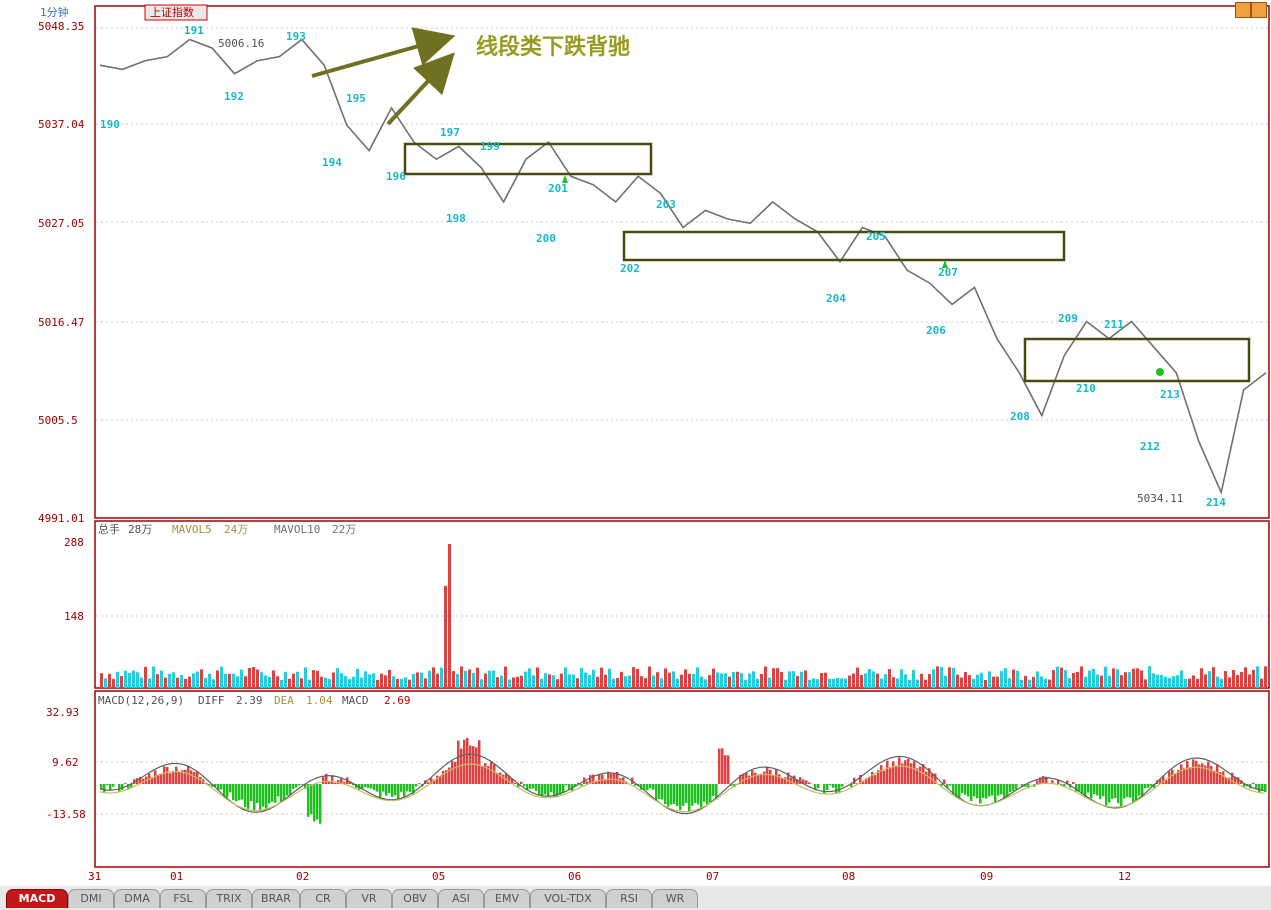  Describe the element at coordinates (137, 898) in the screenshot. I see `tab-dma: DMA` at that location.